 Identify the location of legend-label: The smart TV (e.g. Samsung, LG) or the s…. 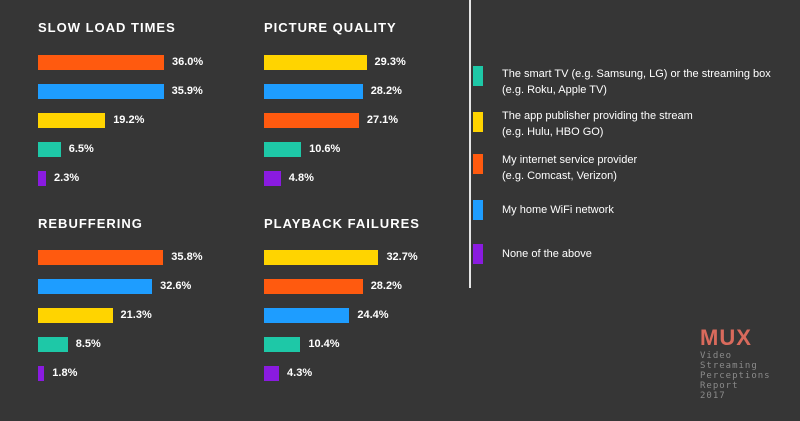
(636, 82).